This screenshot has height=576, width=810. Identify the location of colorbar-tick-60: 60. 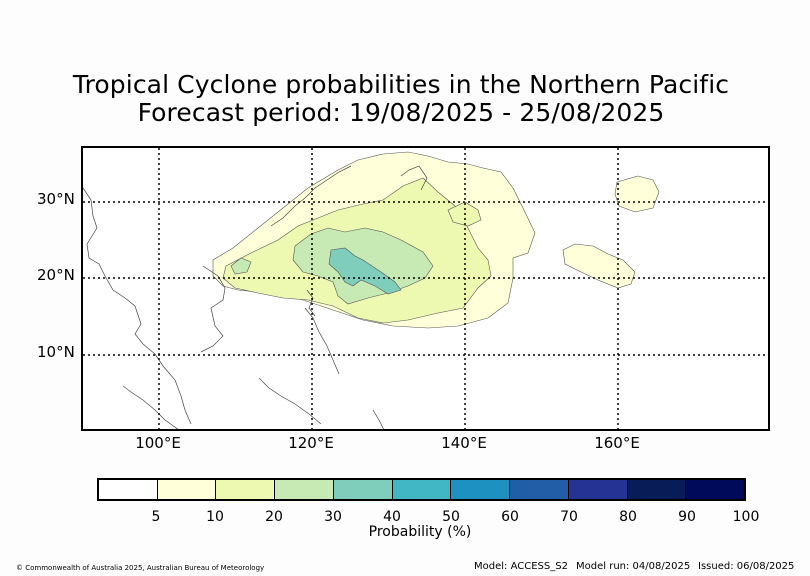
(510, 517).